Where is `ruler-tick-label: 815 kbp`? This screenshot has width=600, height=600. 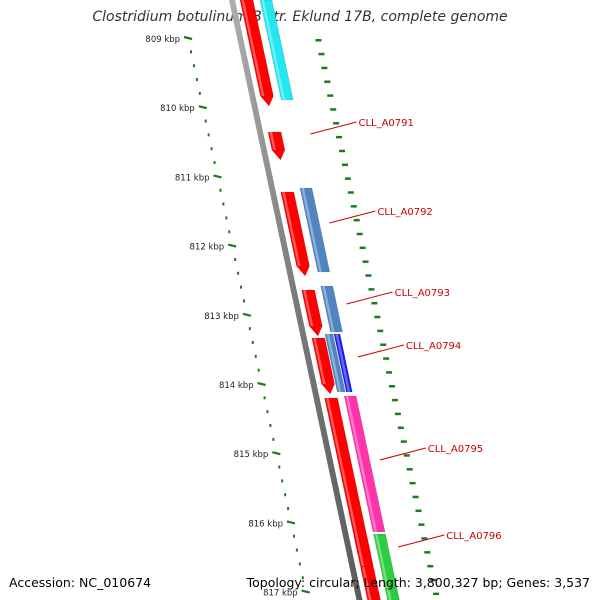
ruler-tick-label: 815 kbp is located at coordinates (251, 455).